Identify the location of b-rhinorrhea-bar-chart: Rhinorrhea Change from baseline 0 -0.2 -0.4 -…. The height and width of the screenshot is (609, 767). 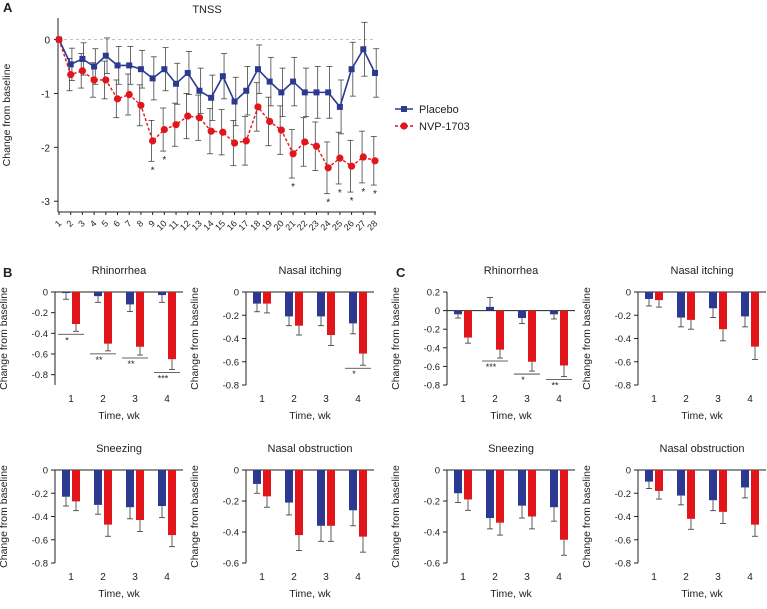
(91, 343).